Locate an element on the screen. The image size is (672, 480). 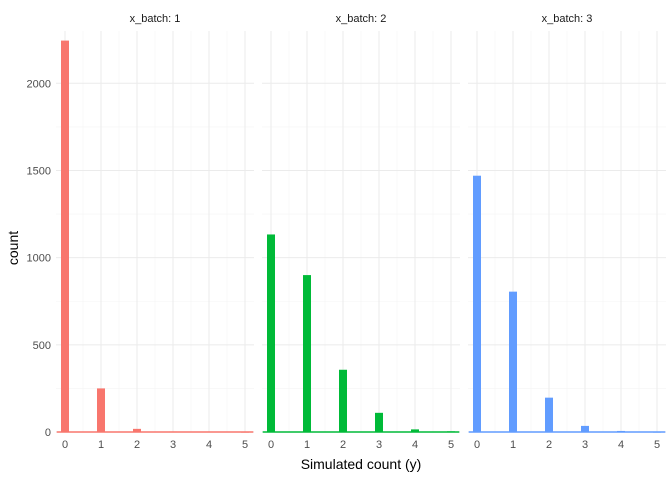
facet-strip-label: x_batch: 3 is located at coordinates (567, 19).